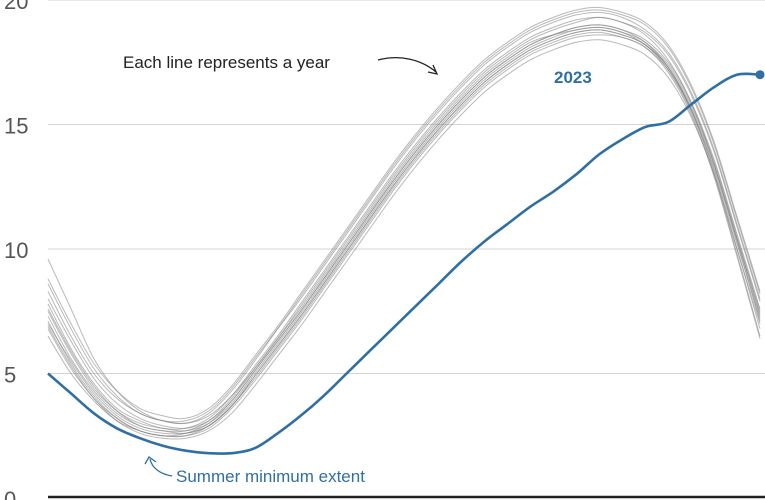 This screenshot has width=765, height=500. Describe the element at coordinates (270, 476) in the screenshot. I see `summer-minimum-annotation: Summer minimum extent` at that location.